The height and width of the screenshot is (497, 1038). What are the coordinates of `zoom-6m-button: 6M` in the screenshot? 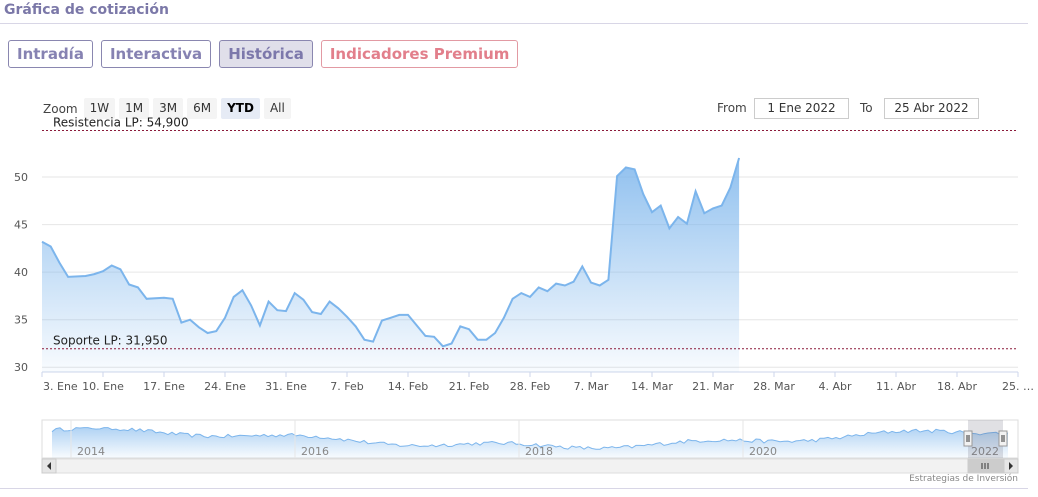 It's located at (202, 108).